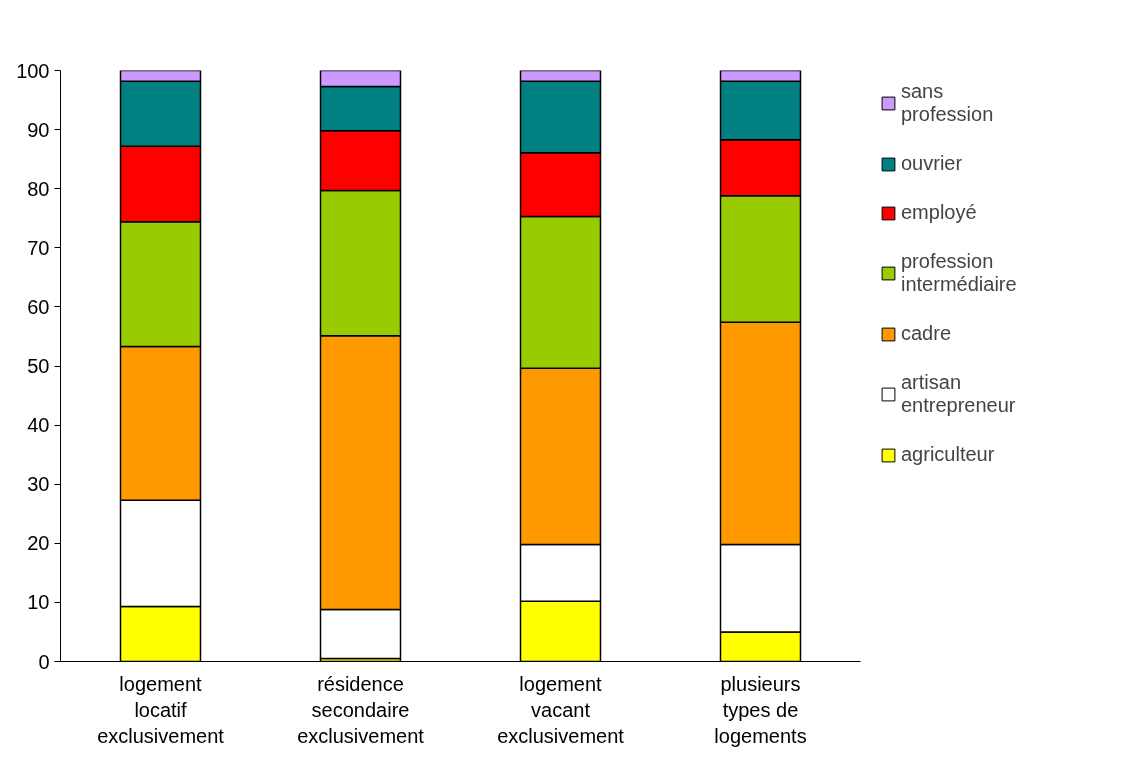  What do you see at coordinates (44, 661) in the screenshot?
I see `y-tick-label: 0` at bounding box center [44, 661].